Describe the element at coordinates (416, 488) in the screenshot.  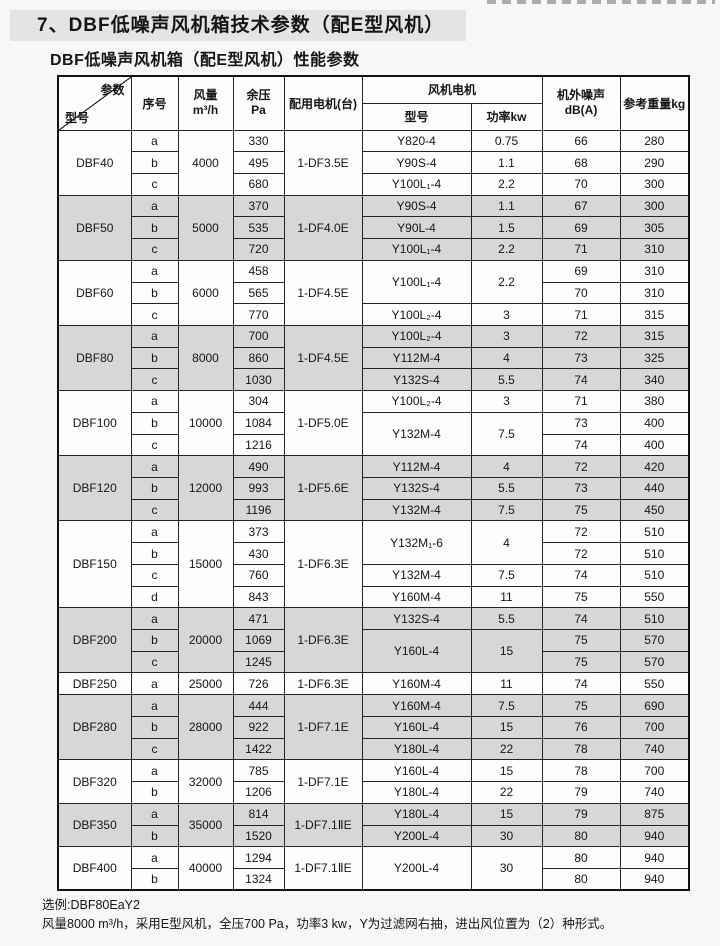
I see `motor-model-cell: Y132S-4` at that location.